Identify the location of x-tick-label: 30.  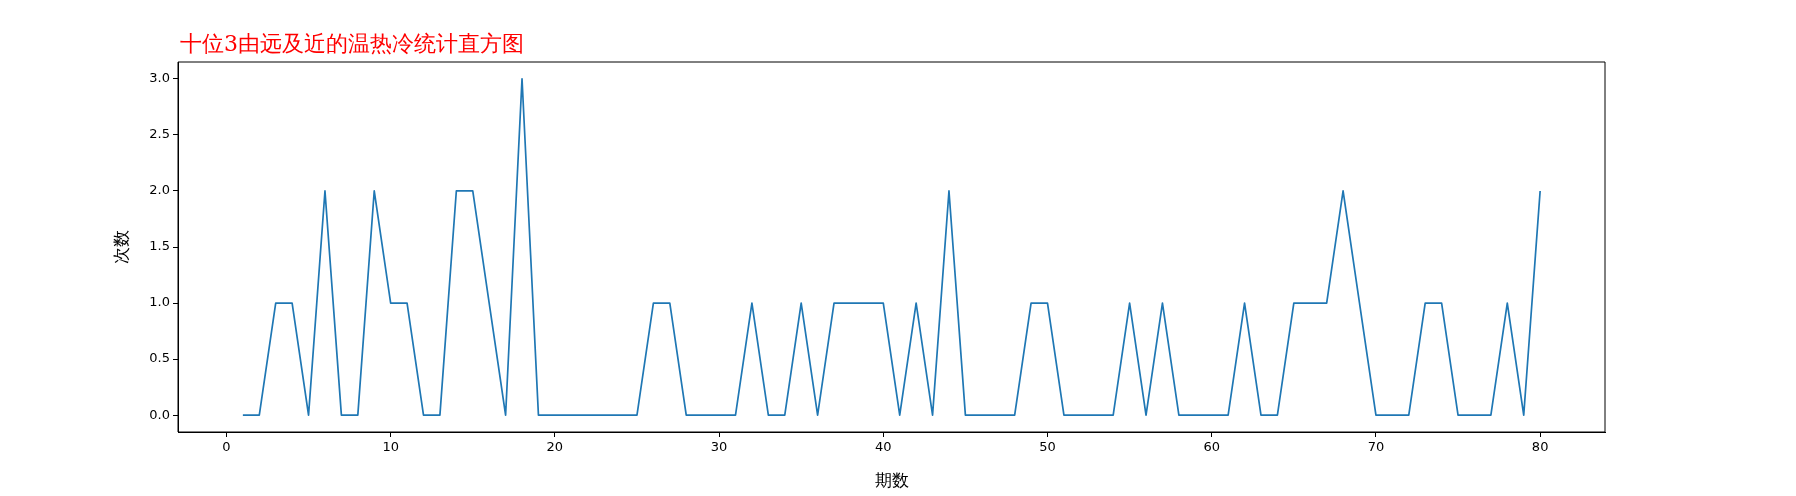
(719, 447).